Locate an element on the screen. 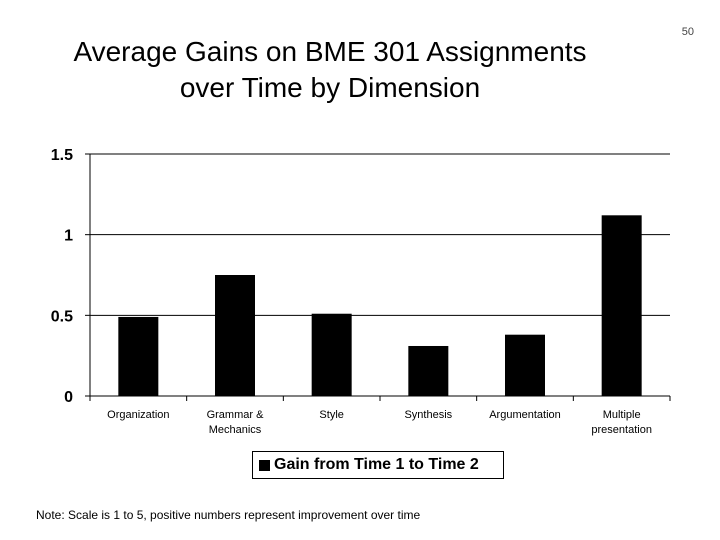  x-tick-label: Multiple is located at coordinates (622, 415).